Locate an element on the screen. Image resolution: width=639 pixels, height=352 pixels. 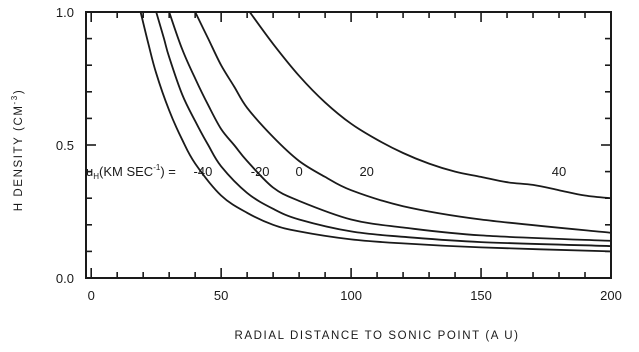
x-tick-label: 200 is located at coordinates (611, 295).